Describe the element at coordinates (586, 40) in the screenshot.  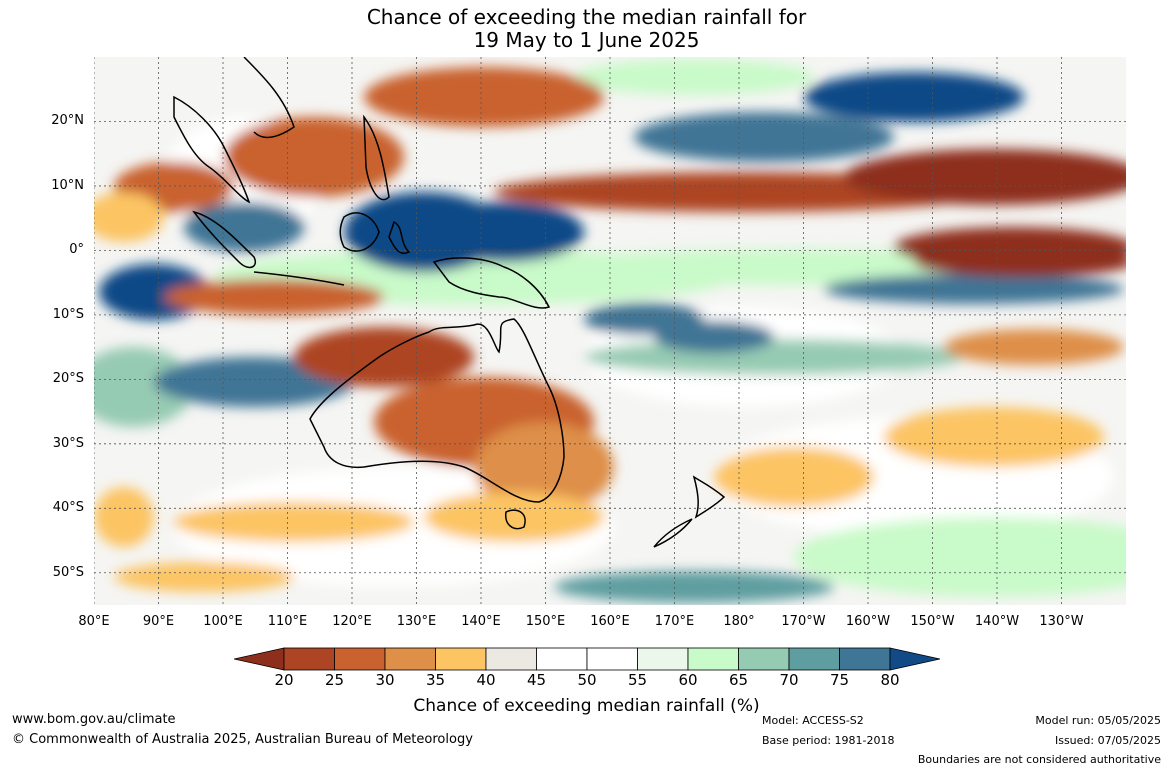
I see `map-title-line2: 19 May to 1 June 2025` at that location.